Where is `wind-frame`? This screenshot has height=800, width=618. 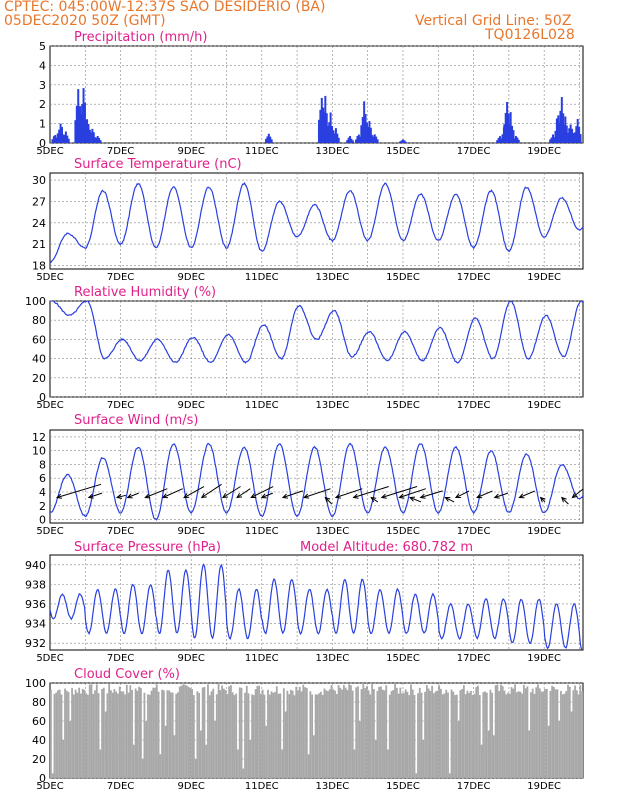 wind-frame is located at coordinates (316, 476).